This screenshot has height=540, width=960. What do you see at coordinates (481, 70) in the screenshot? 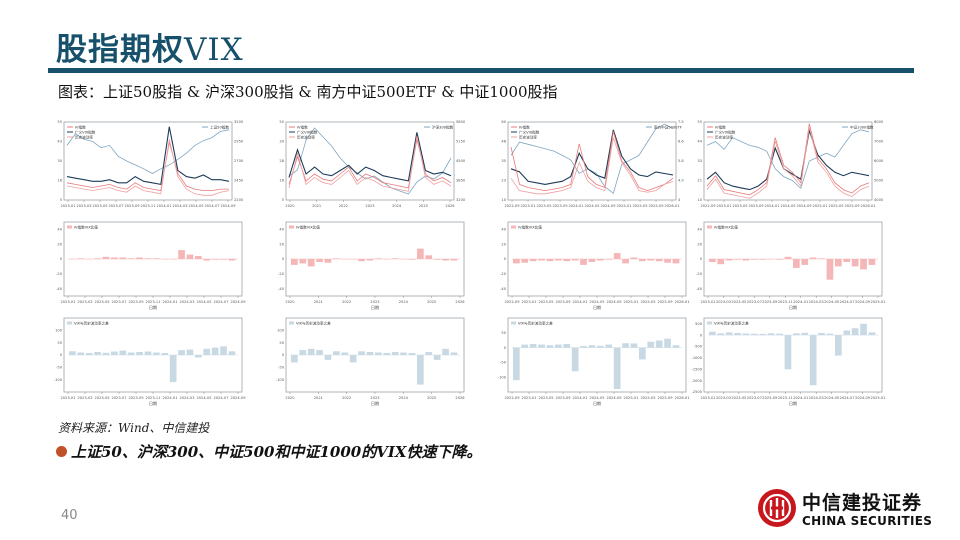
I see `title-rule` at bounding box center [481, 70].